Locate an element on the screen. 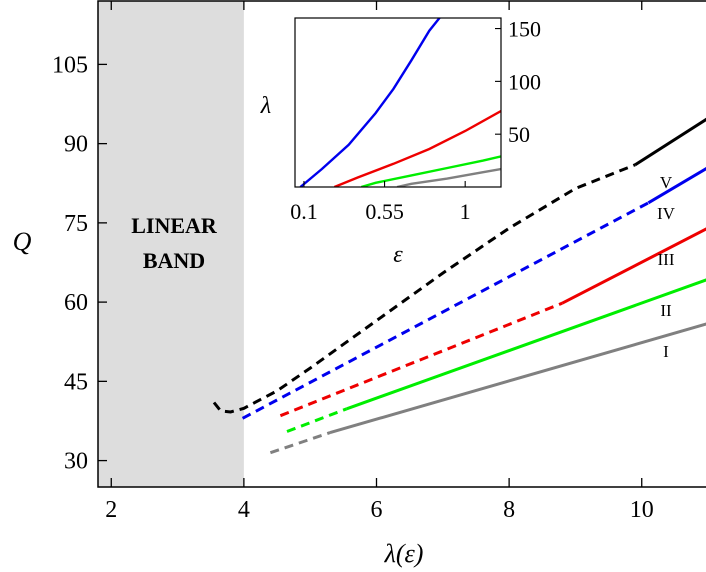 This screenshot has height=572, width=706. x-tick-label: 10 is located at coordinates (642, 510).